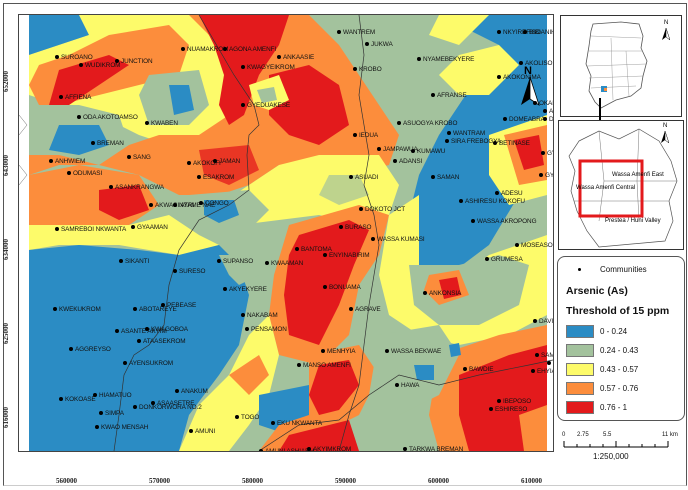  What do you see at coordinates (549, 363) in the screenshot?
I see `community-marker: OLD ABOI` at bounding box center [549, 363].